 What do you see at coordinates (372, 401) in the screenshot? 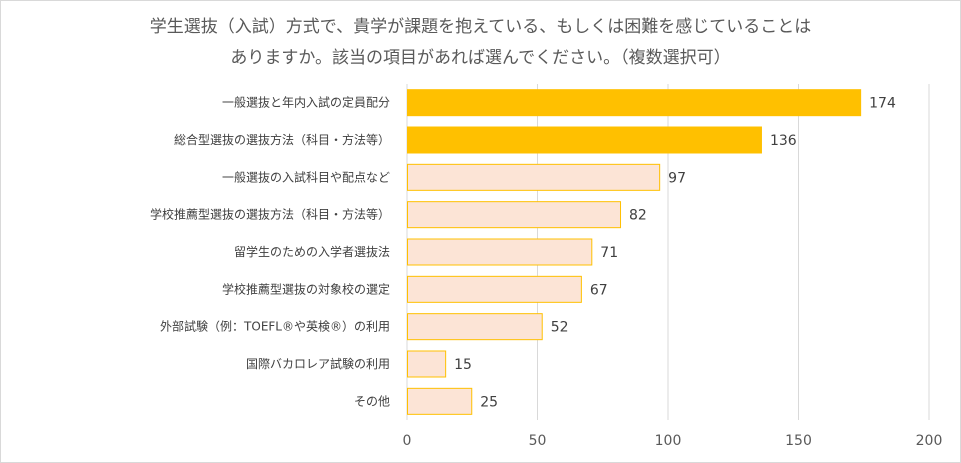
I see `category-label: その他` at bounding box center [372, 401].